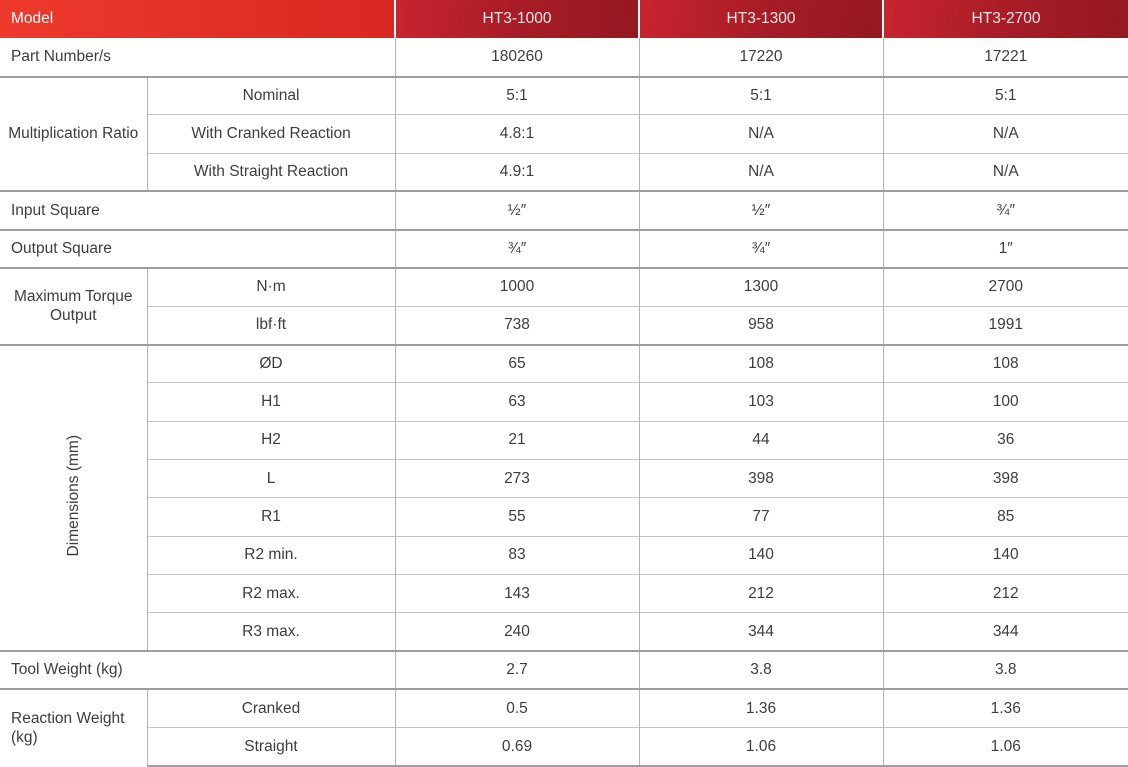 This screenshot has height=767, width=1128. I want to click on spec-value-cell: 240, so click(516, 632).